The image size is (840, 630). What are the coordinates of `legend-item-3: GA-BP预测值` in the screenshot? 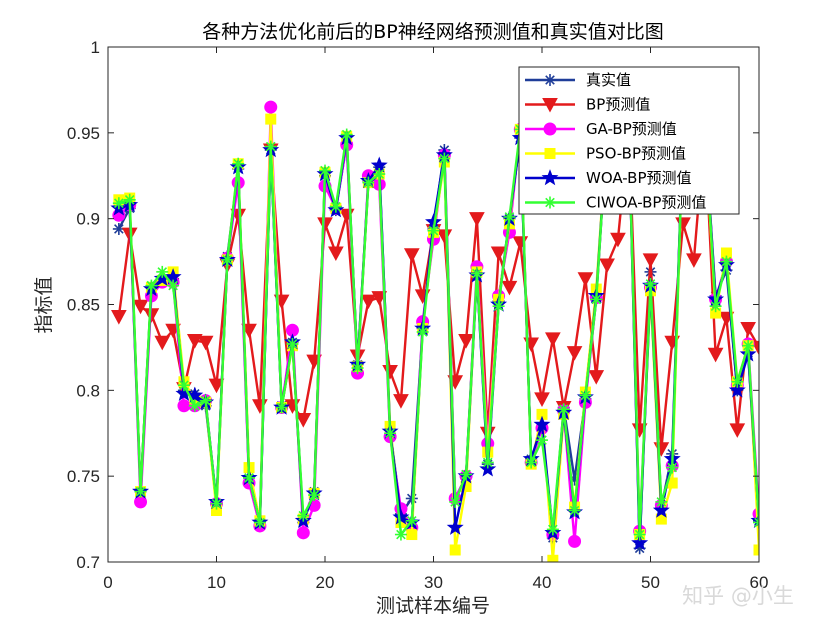 It's located at (601, 129).